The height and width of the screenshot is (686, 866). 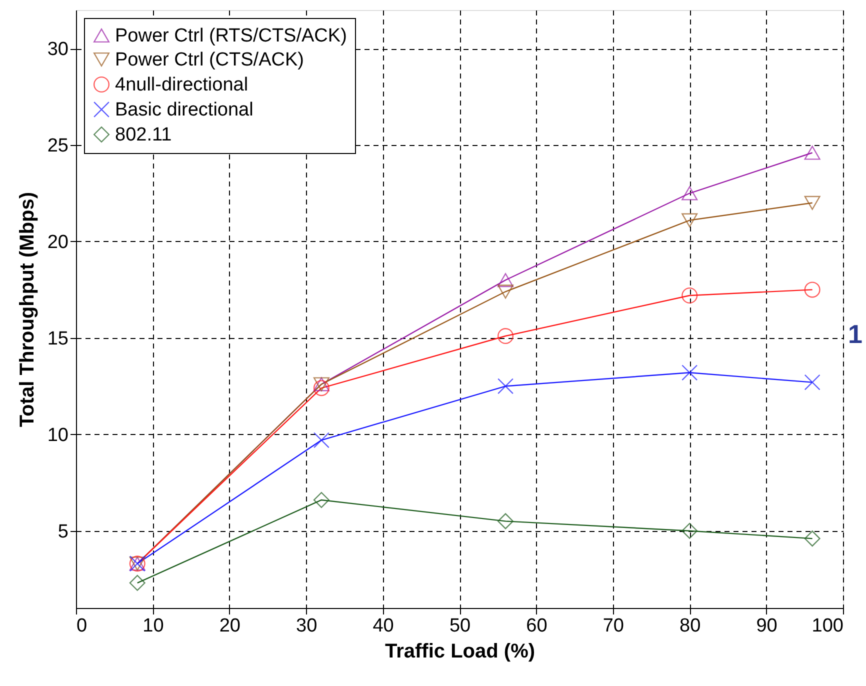 What do you see at coordinates (767, 626) in the screenshot?
I see `x-tick-label: 90` at bounding box center [767, 626].